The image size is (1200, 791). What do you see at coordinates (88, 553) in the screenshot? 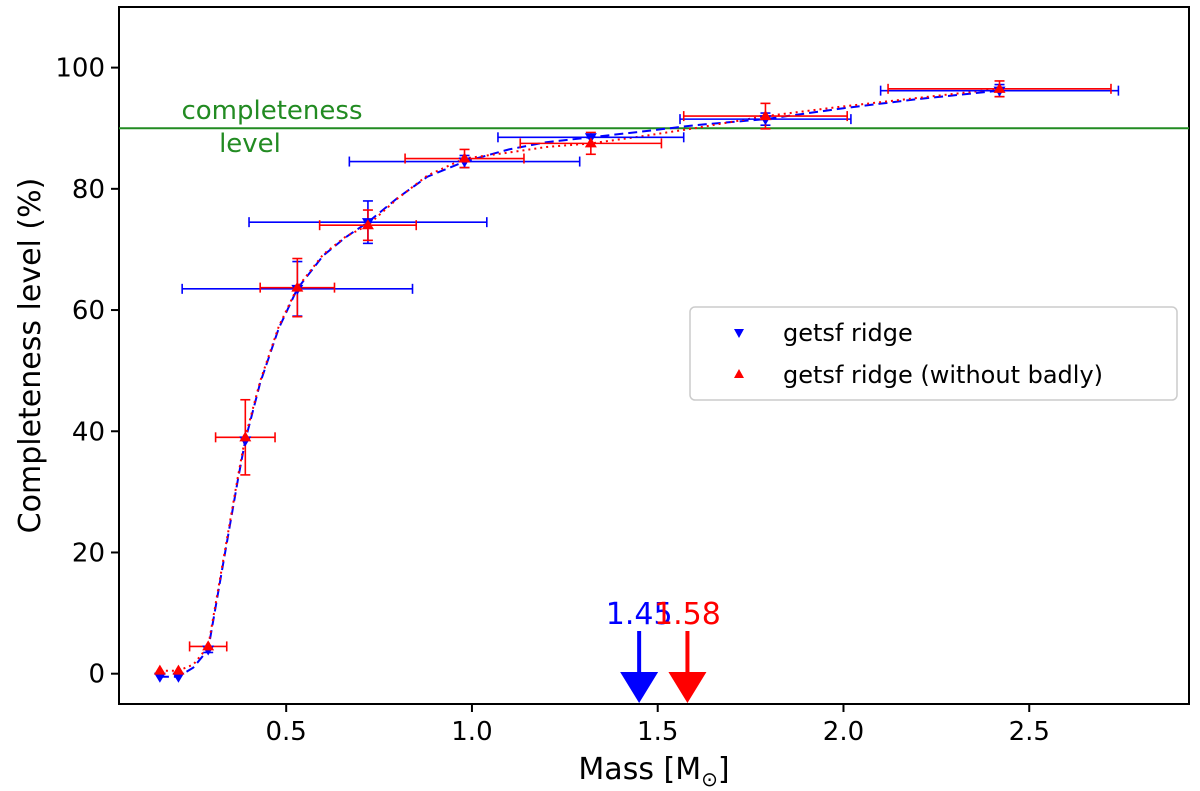
I see `y-tick-label: 20` at bounding box center [88, 553].